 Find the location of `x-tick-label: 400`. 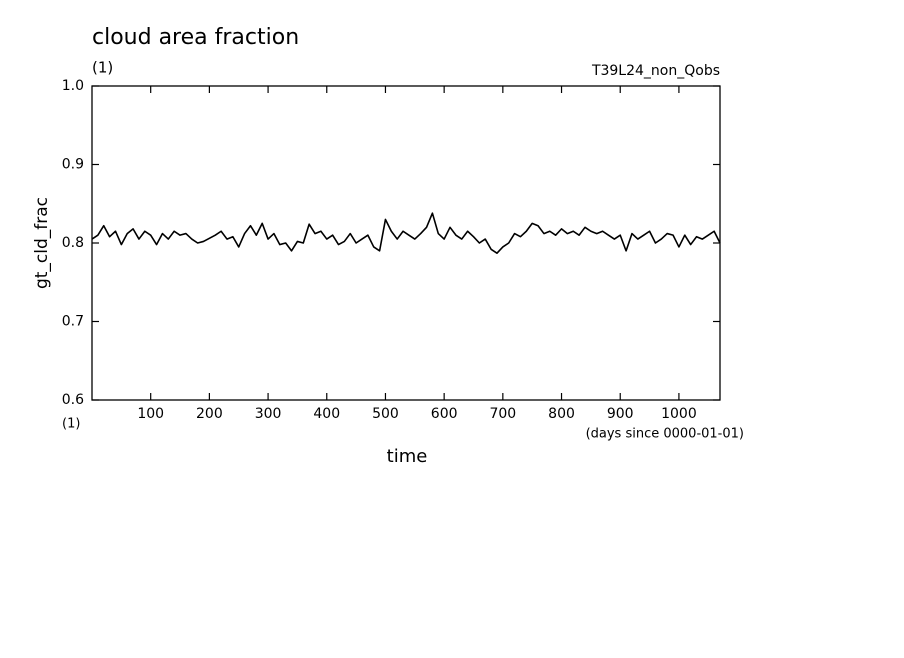

x-tick-label: 400 is located at coordinates (326, 414).